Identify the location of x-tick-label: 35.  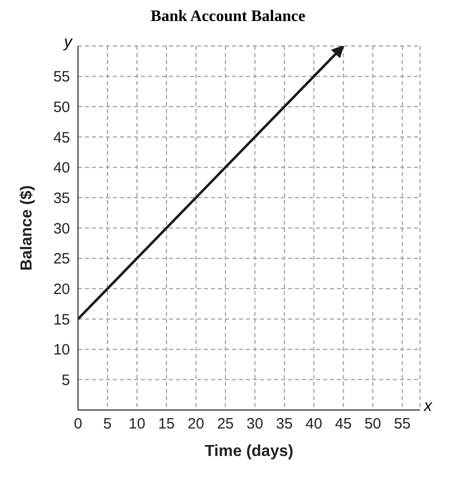
(284, 424).